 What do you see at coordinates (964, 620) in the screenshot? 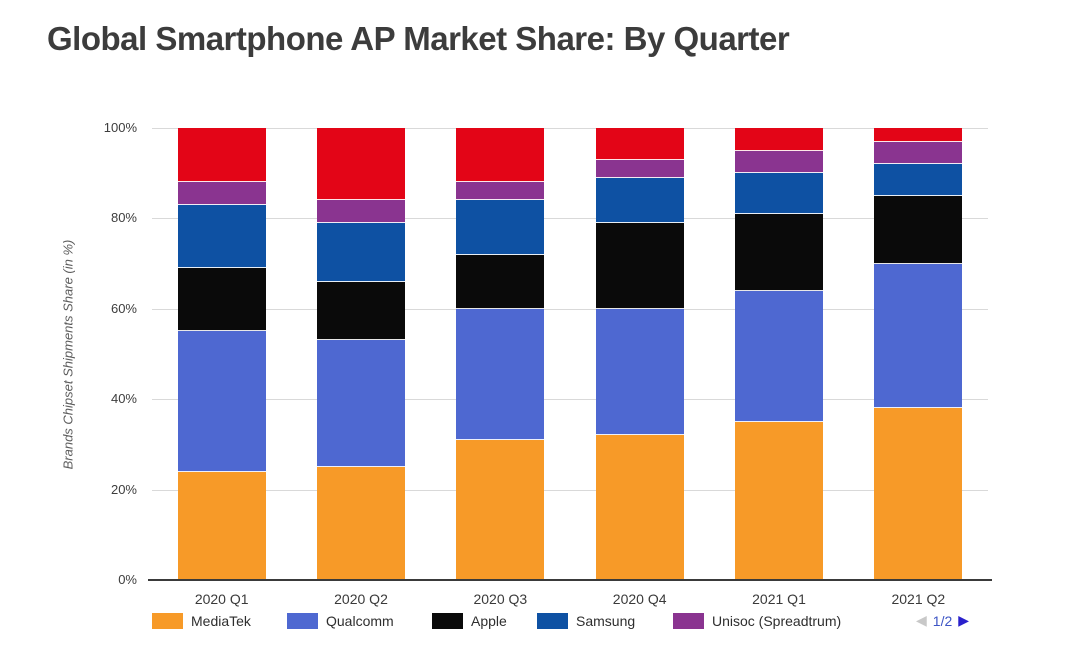
I see `legend-next-page-icon: ▶` at bounding box center [964, 620].